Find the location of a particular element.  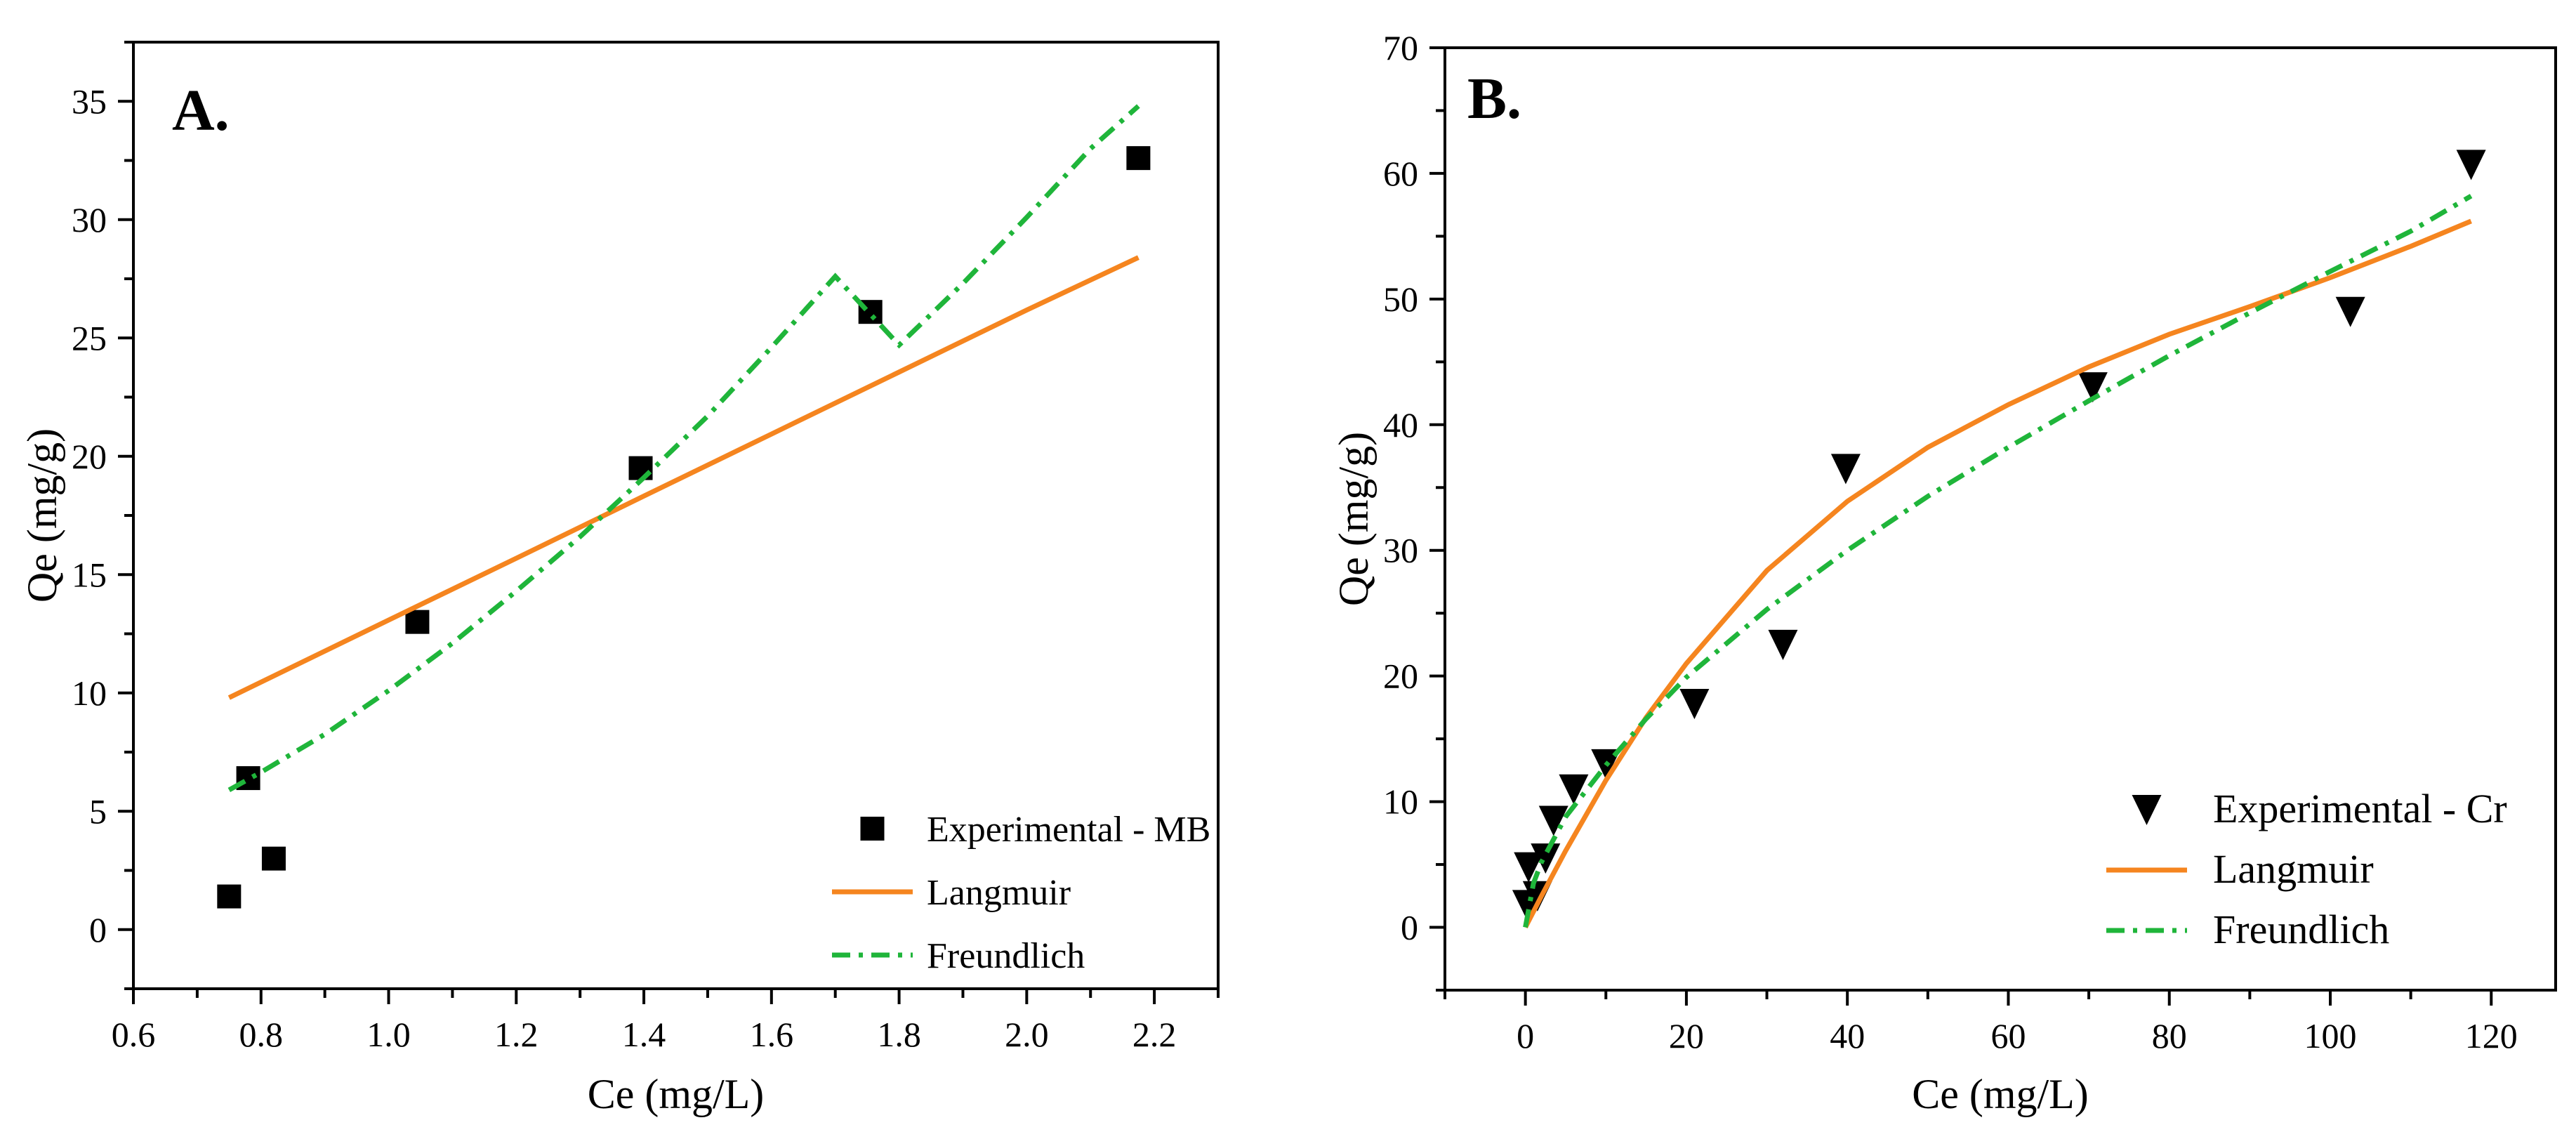

x-tick-label: 80 is located at coordinates (2169, 1035).